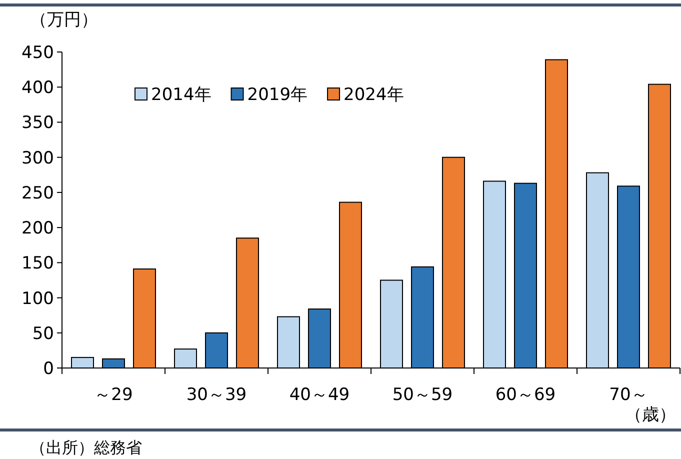 This screenshot has height=459, width=681. What do you see at coordinates (650, 415) in the screenshot?
I see `x-axis-title: （歳）` at bounding box center [650, 415].